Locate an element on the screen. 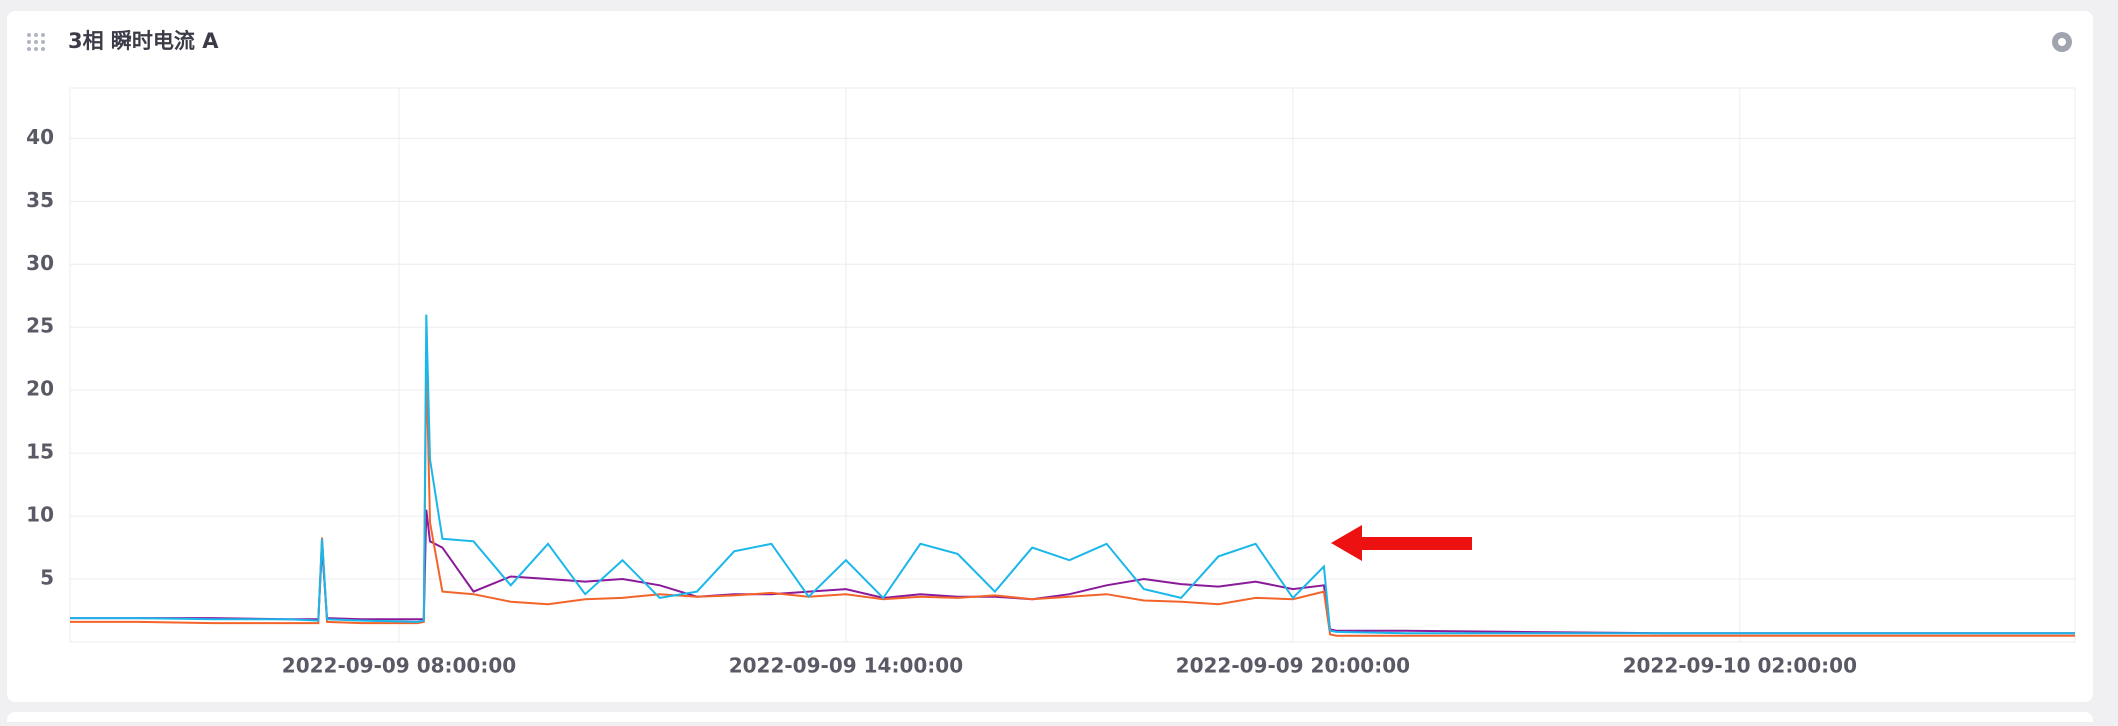 Image resolution: width=2118 pixels, height=726 pixels. y-tick-label: 30 is located at coordinates (40, 263).